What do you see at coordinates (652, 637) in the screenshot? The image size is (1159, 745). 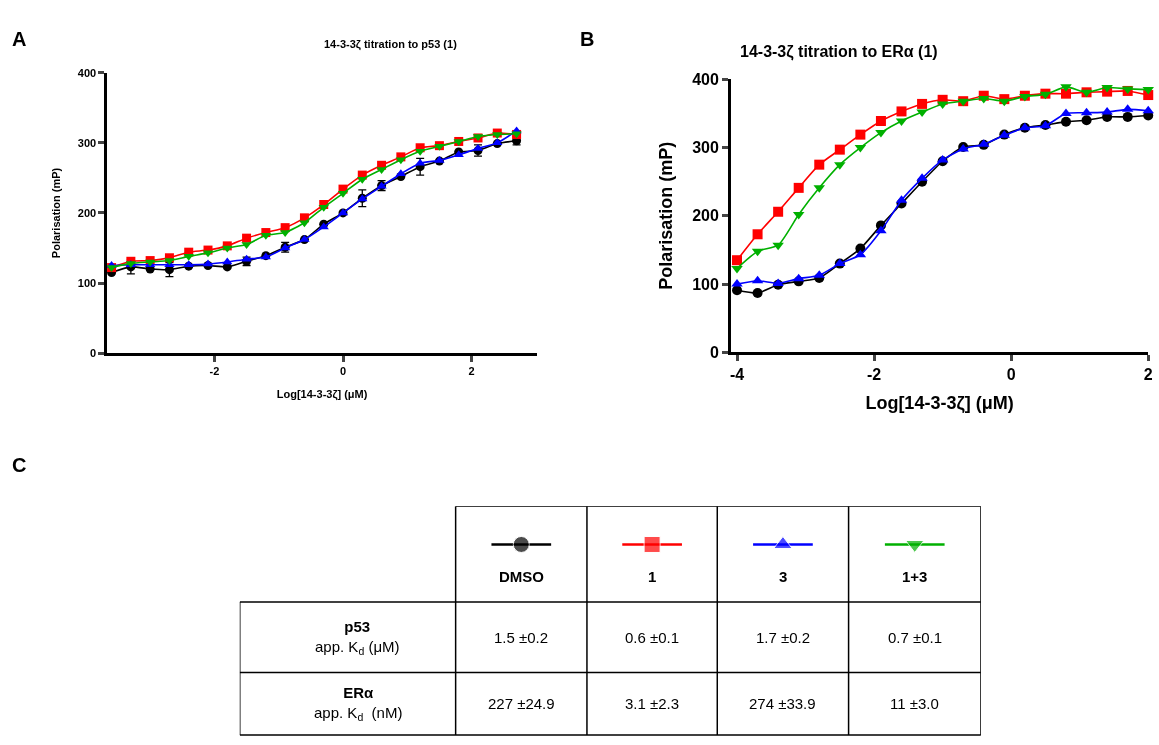 I see `text: 0.6 ±0.1` at bounding box center [652, 637].